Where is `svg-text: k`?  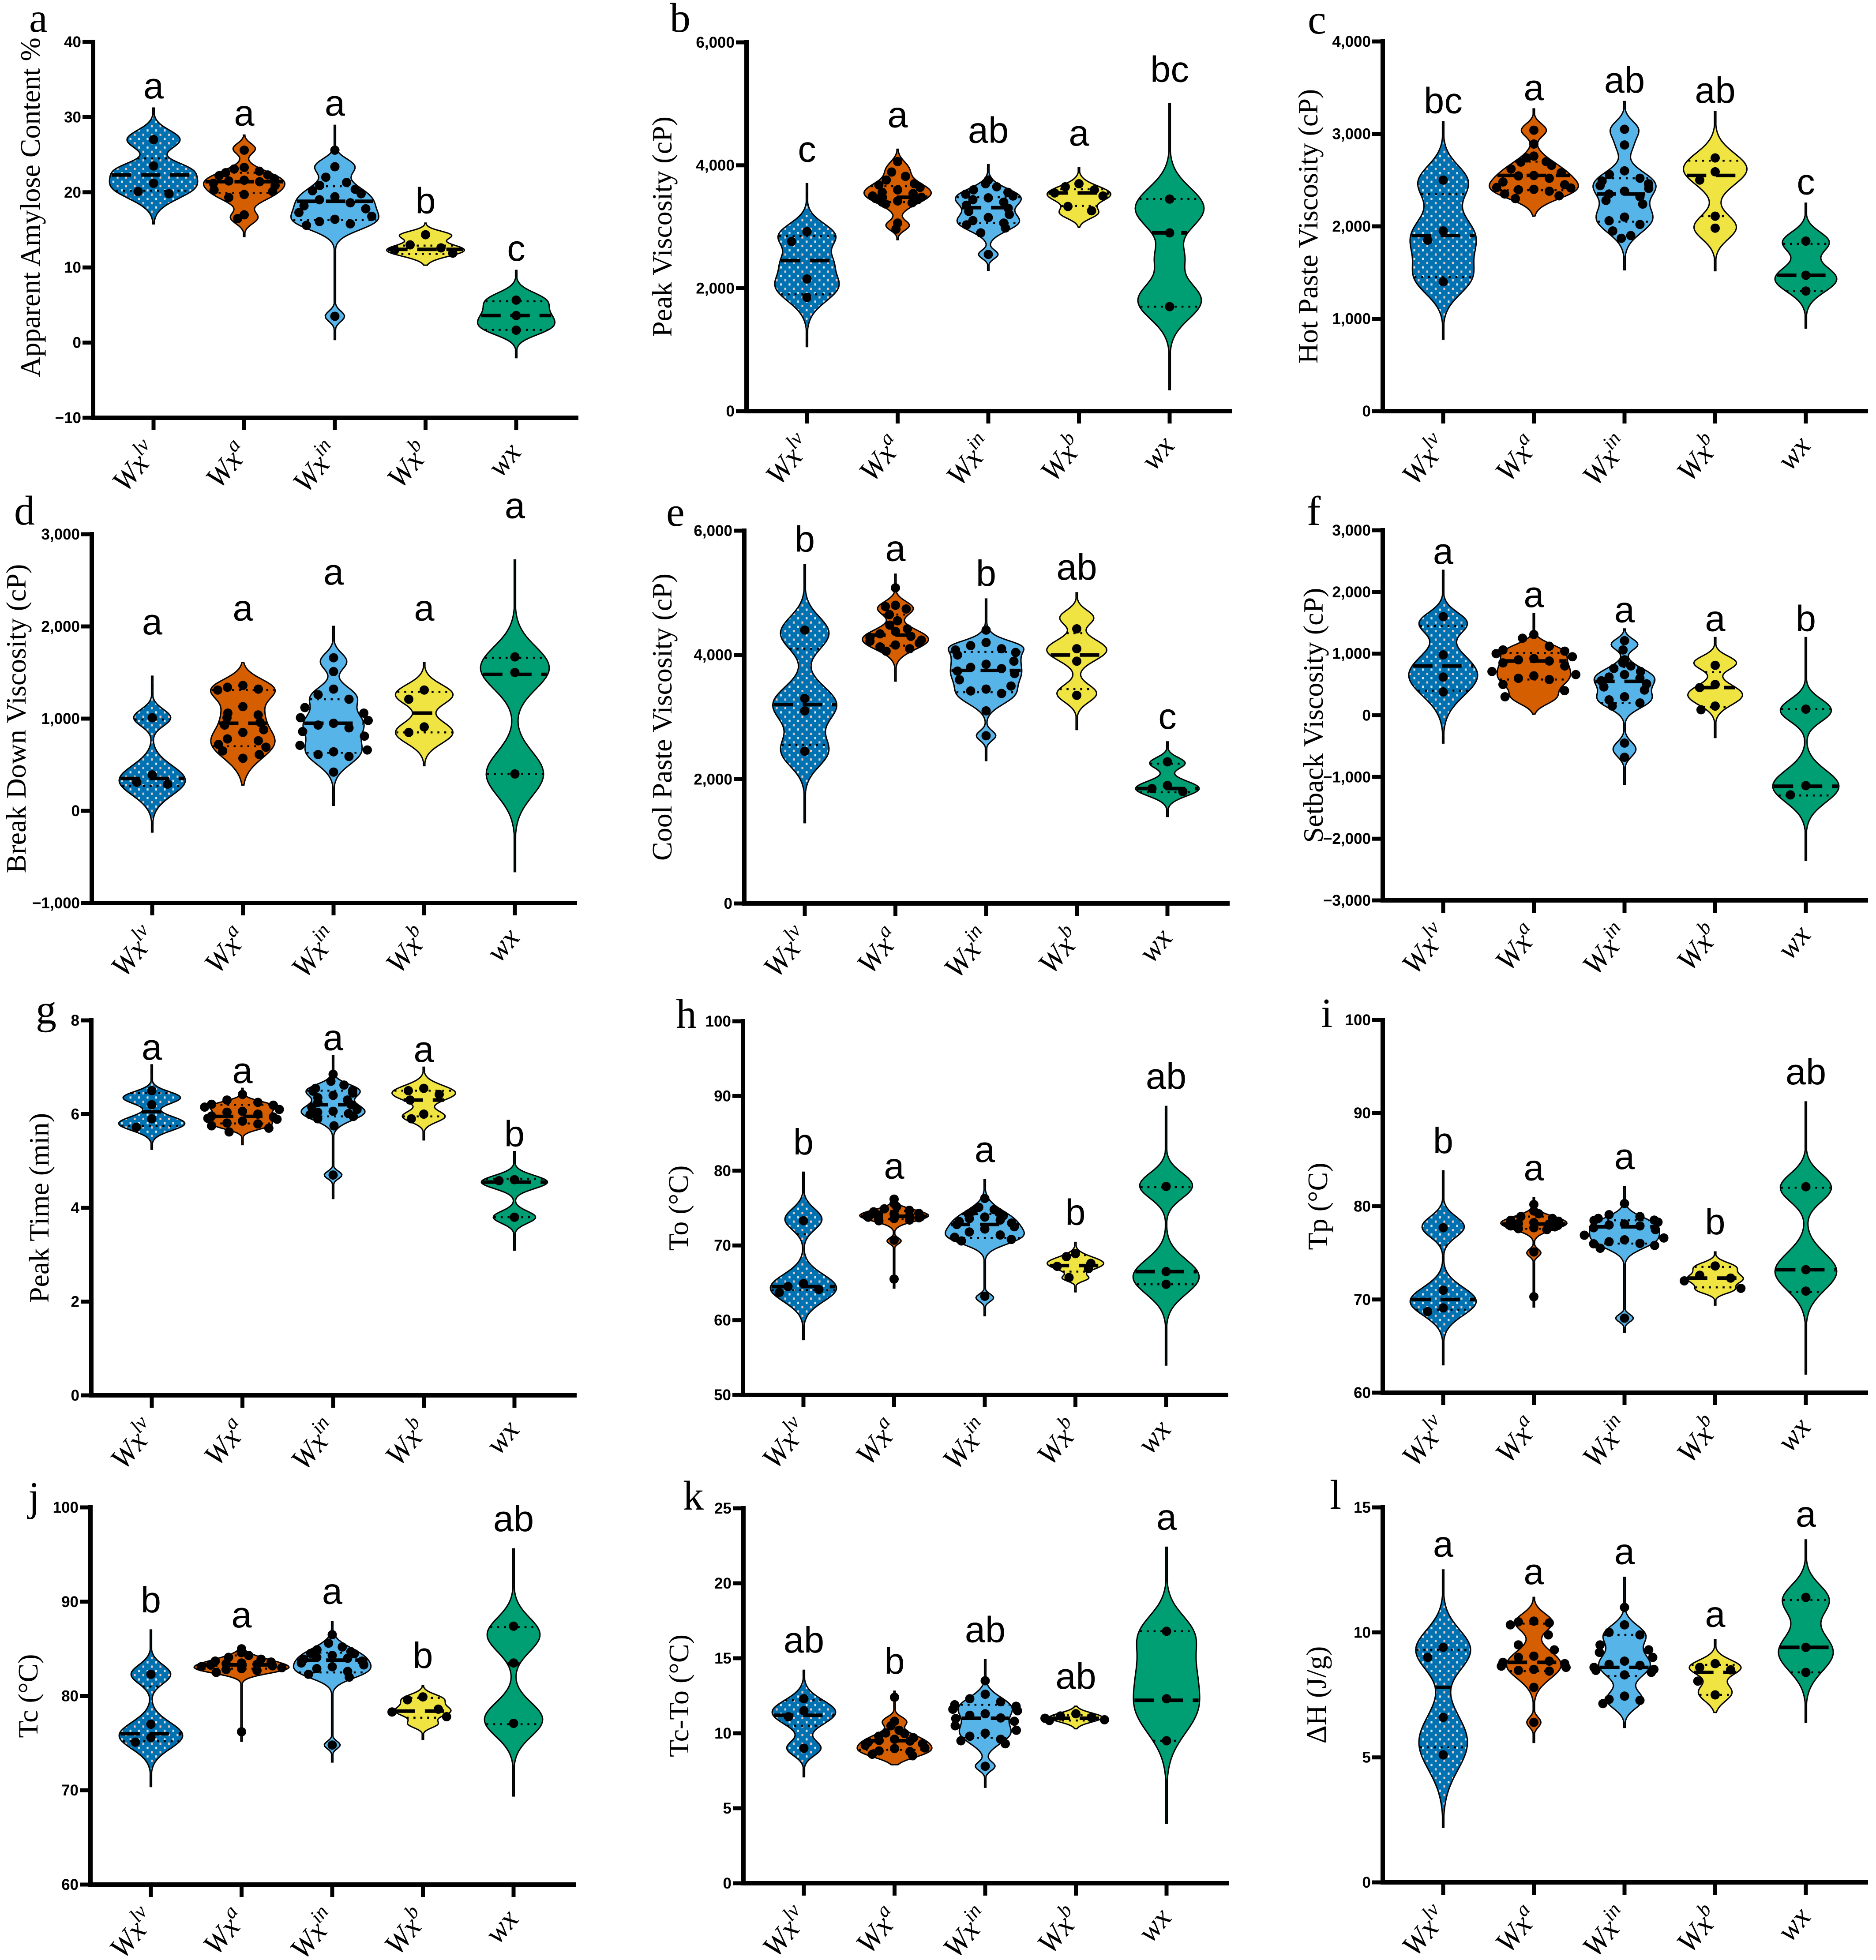
svg-text: k is located at coordinates (694, 1496).